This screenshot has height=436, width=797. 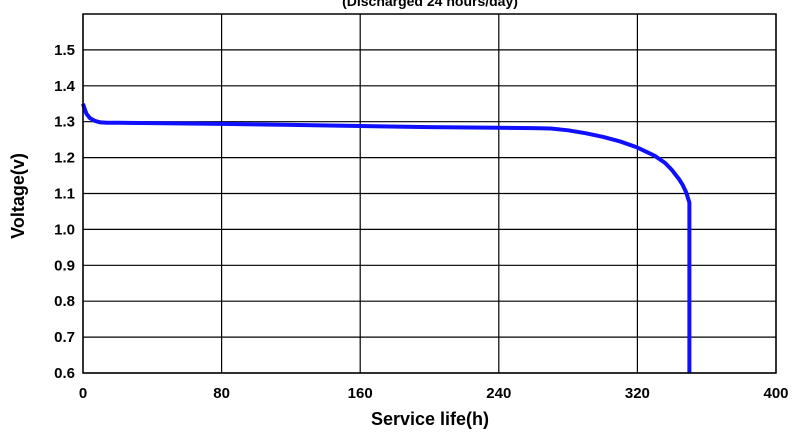 I want to click on y-tick-label: 1.4, so click(x=65, y=86).